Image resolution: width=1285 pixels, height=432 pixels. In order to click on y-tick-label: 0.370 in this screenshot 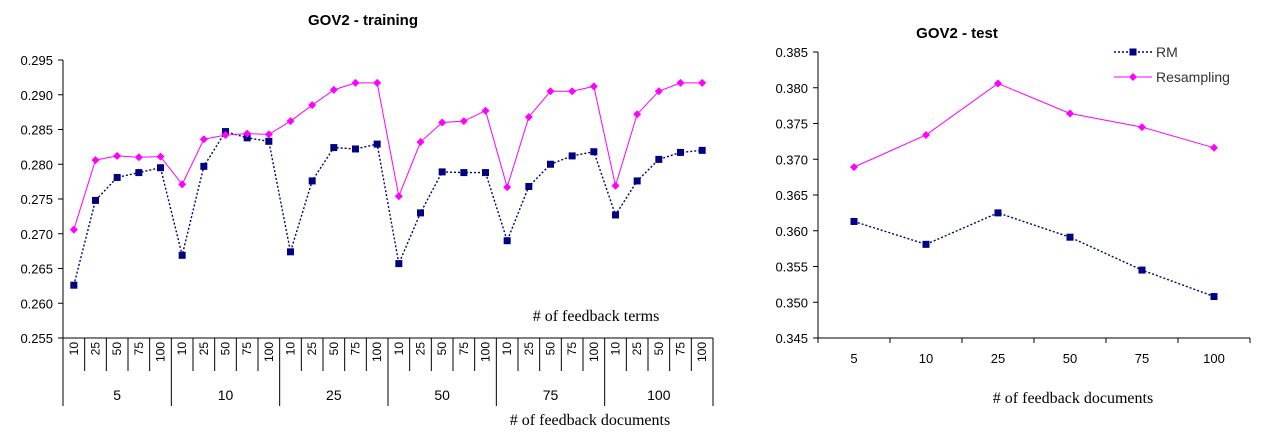, I will do `click(791, 159)`.